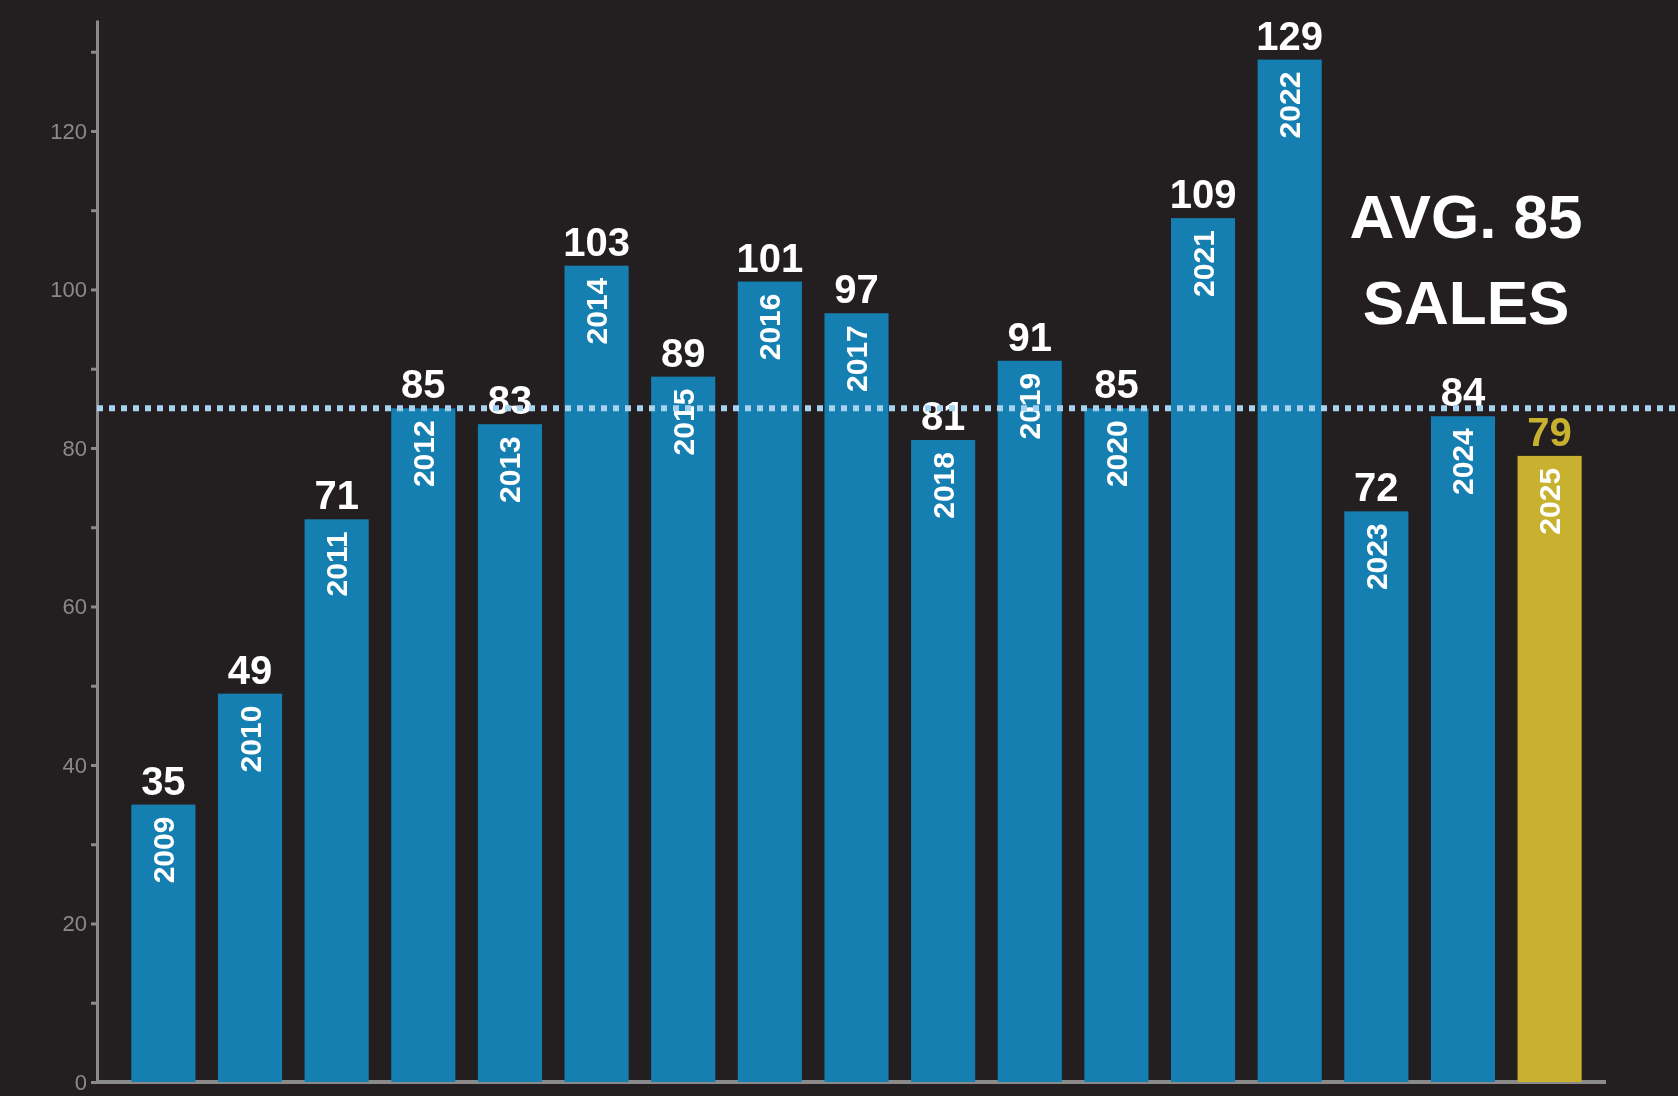  I want to click on data-label: 84, so click(1463, 392).